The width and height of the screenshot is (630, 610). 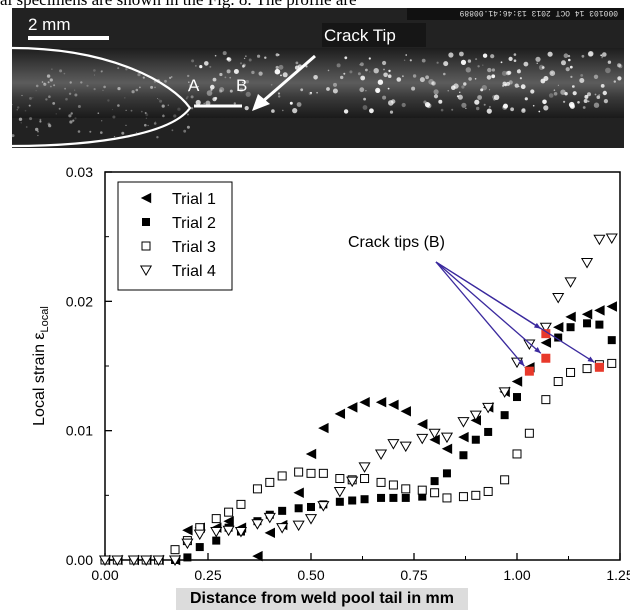 I want to click on crack-tip-arrowhead, so click(x=261, y=102).